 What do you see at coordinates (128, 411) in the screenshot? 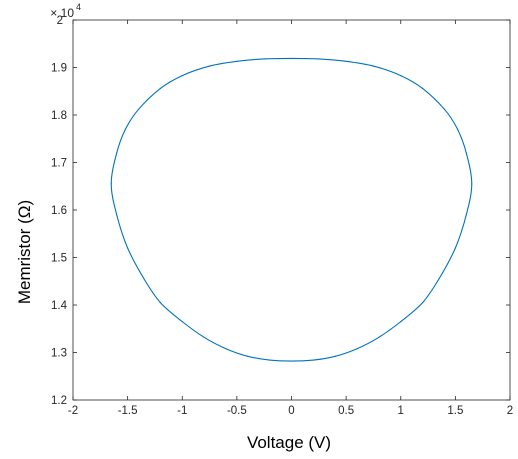
I see `x-tick-label: -1.5` at bounding box center [128, 411].